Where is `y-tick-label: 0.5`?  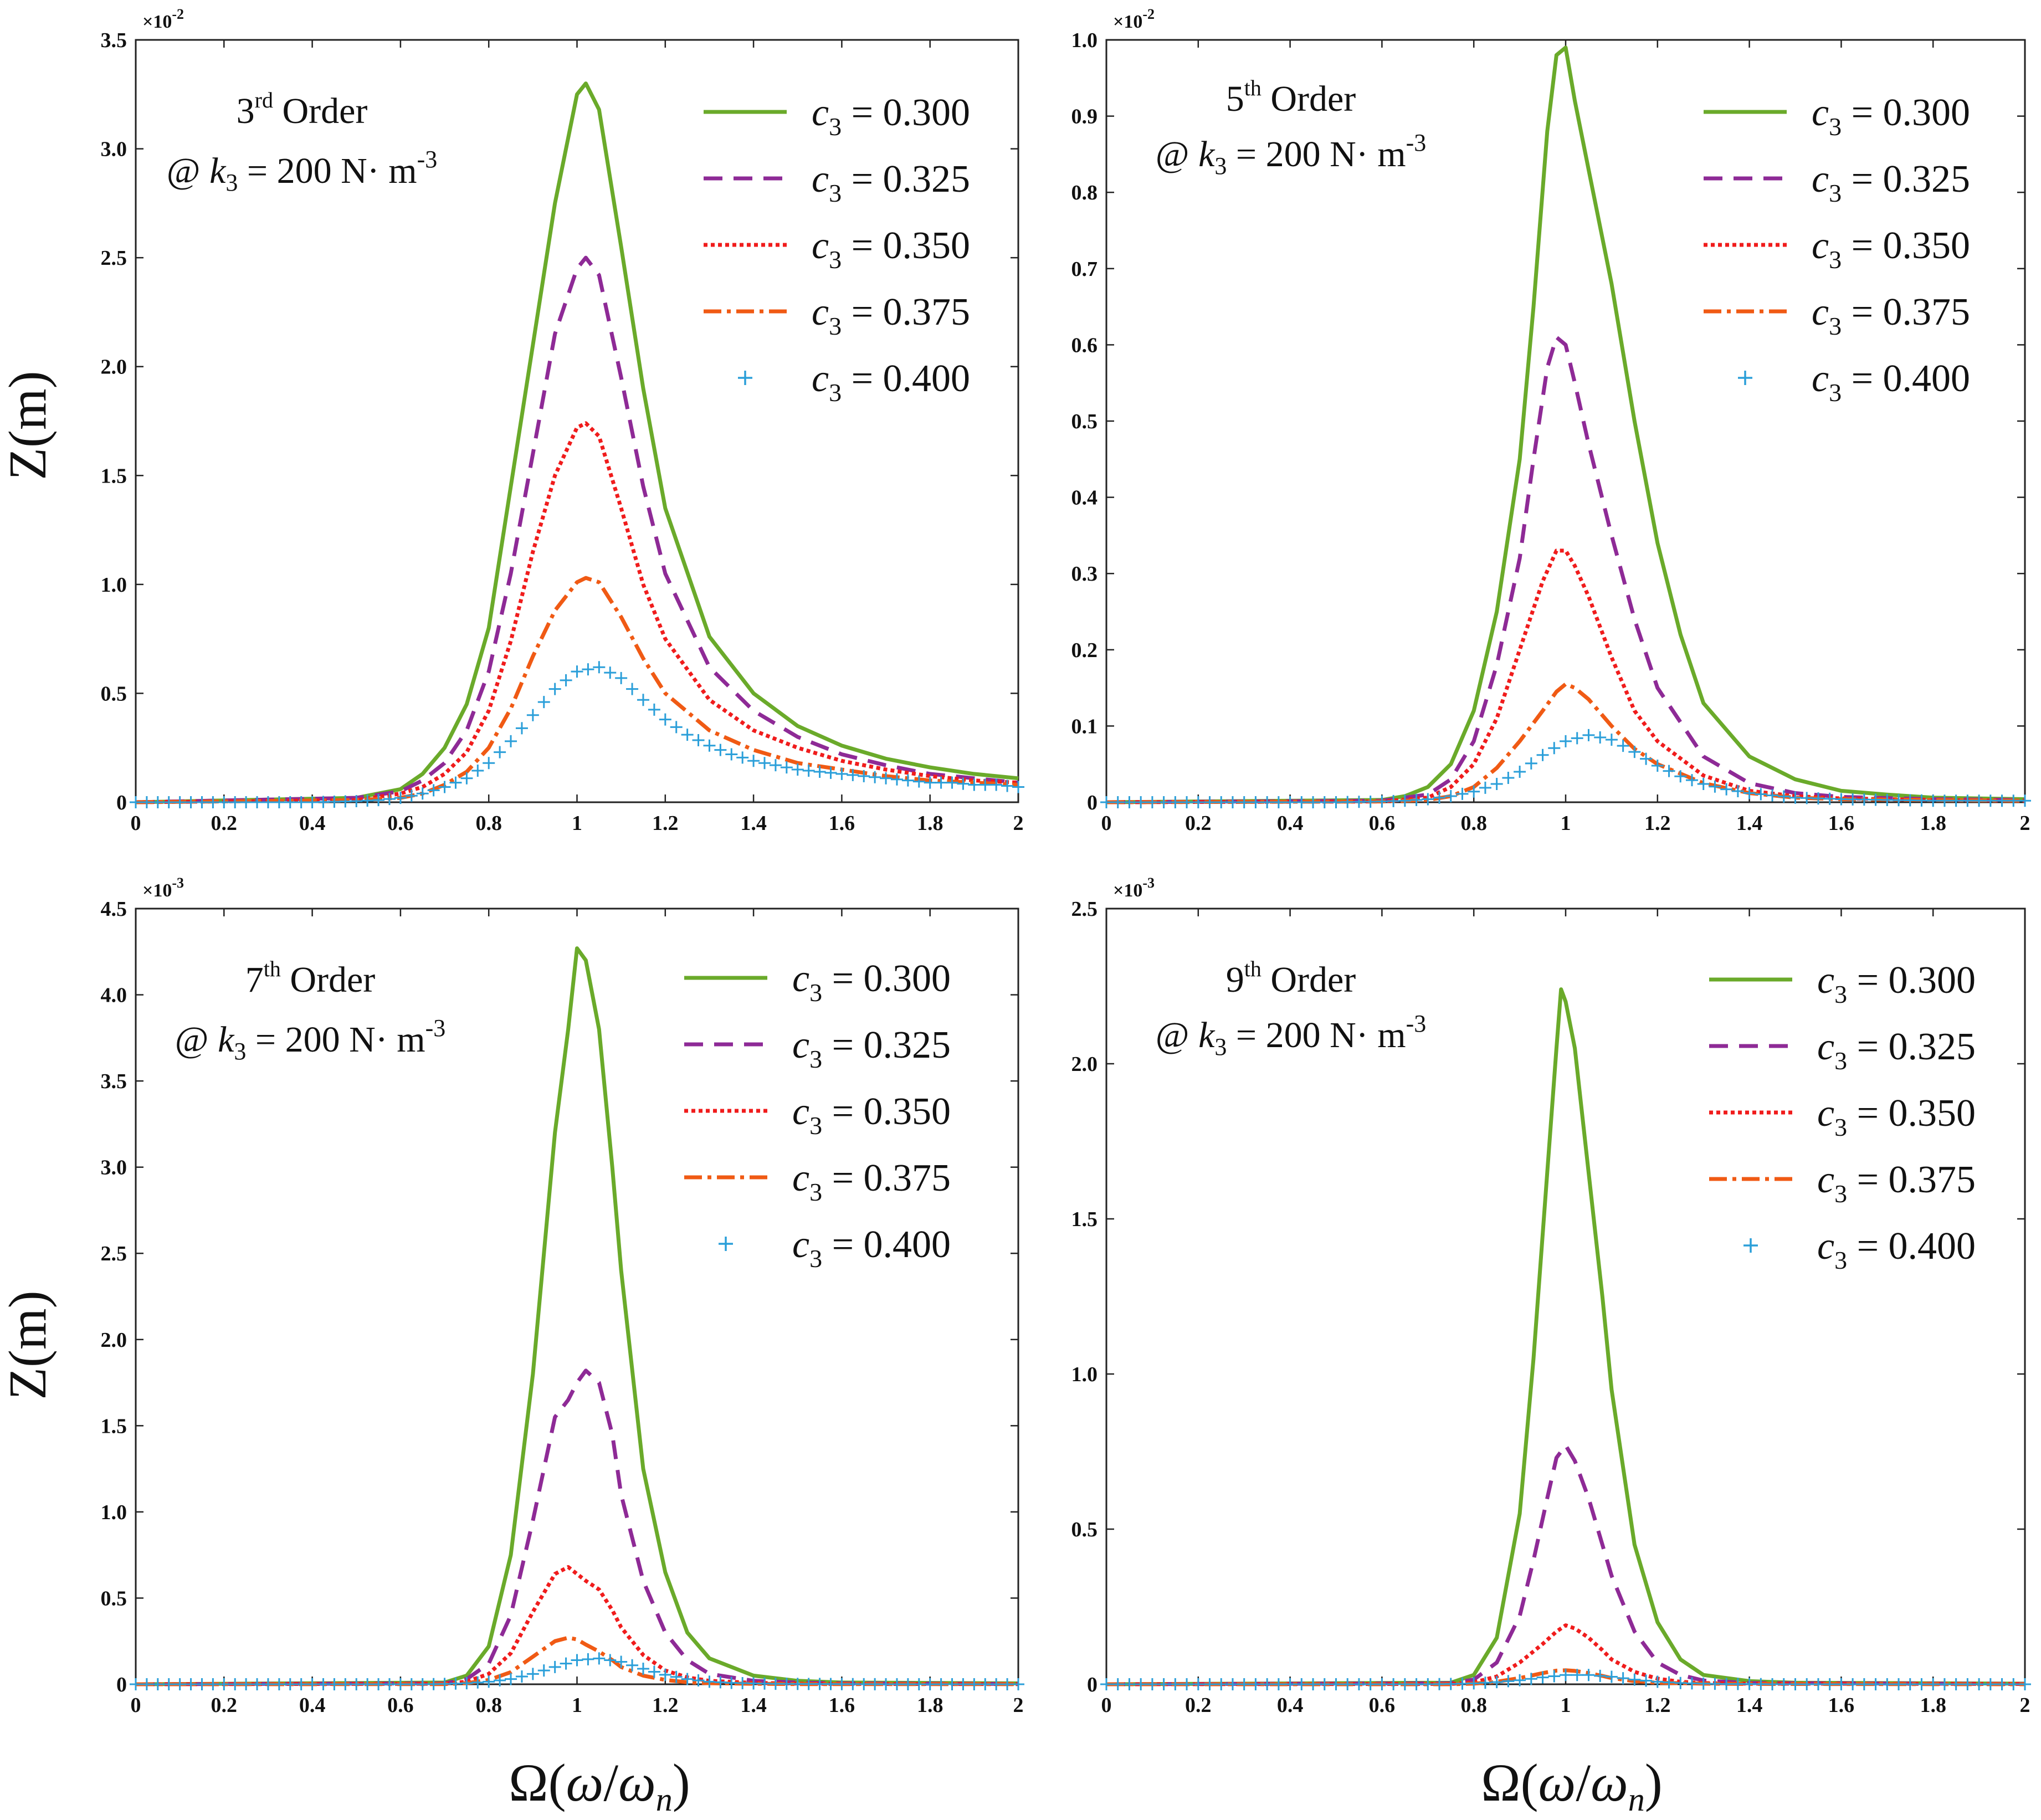
y-tick-label: 0.5 is located at coordinates (1084, 1529).